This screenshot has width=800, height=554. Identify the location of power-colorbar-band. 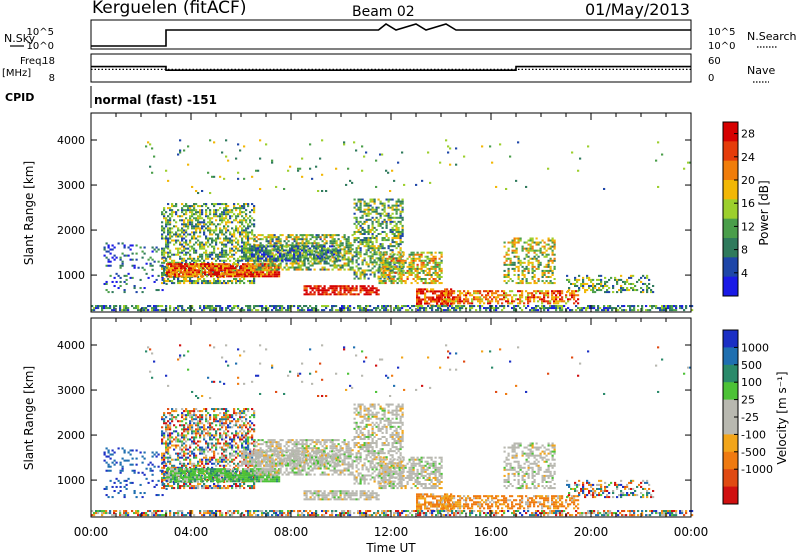
(730, 190).